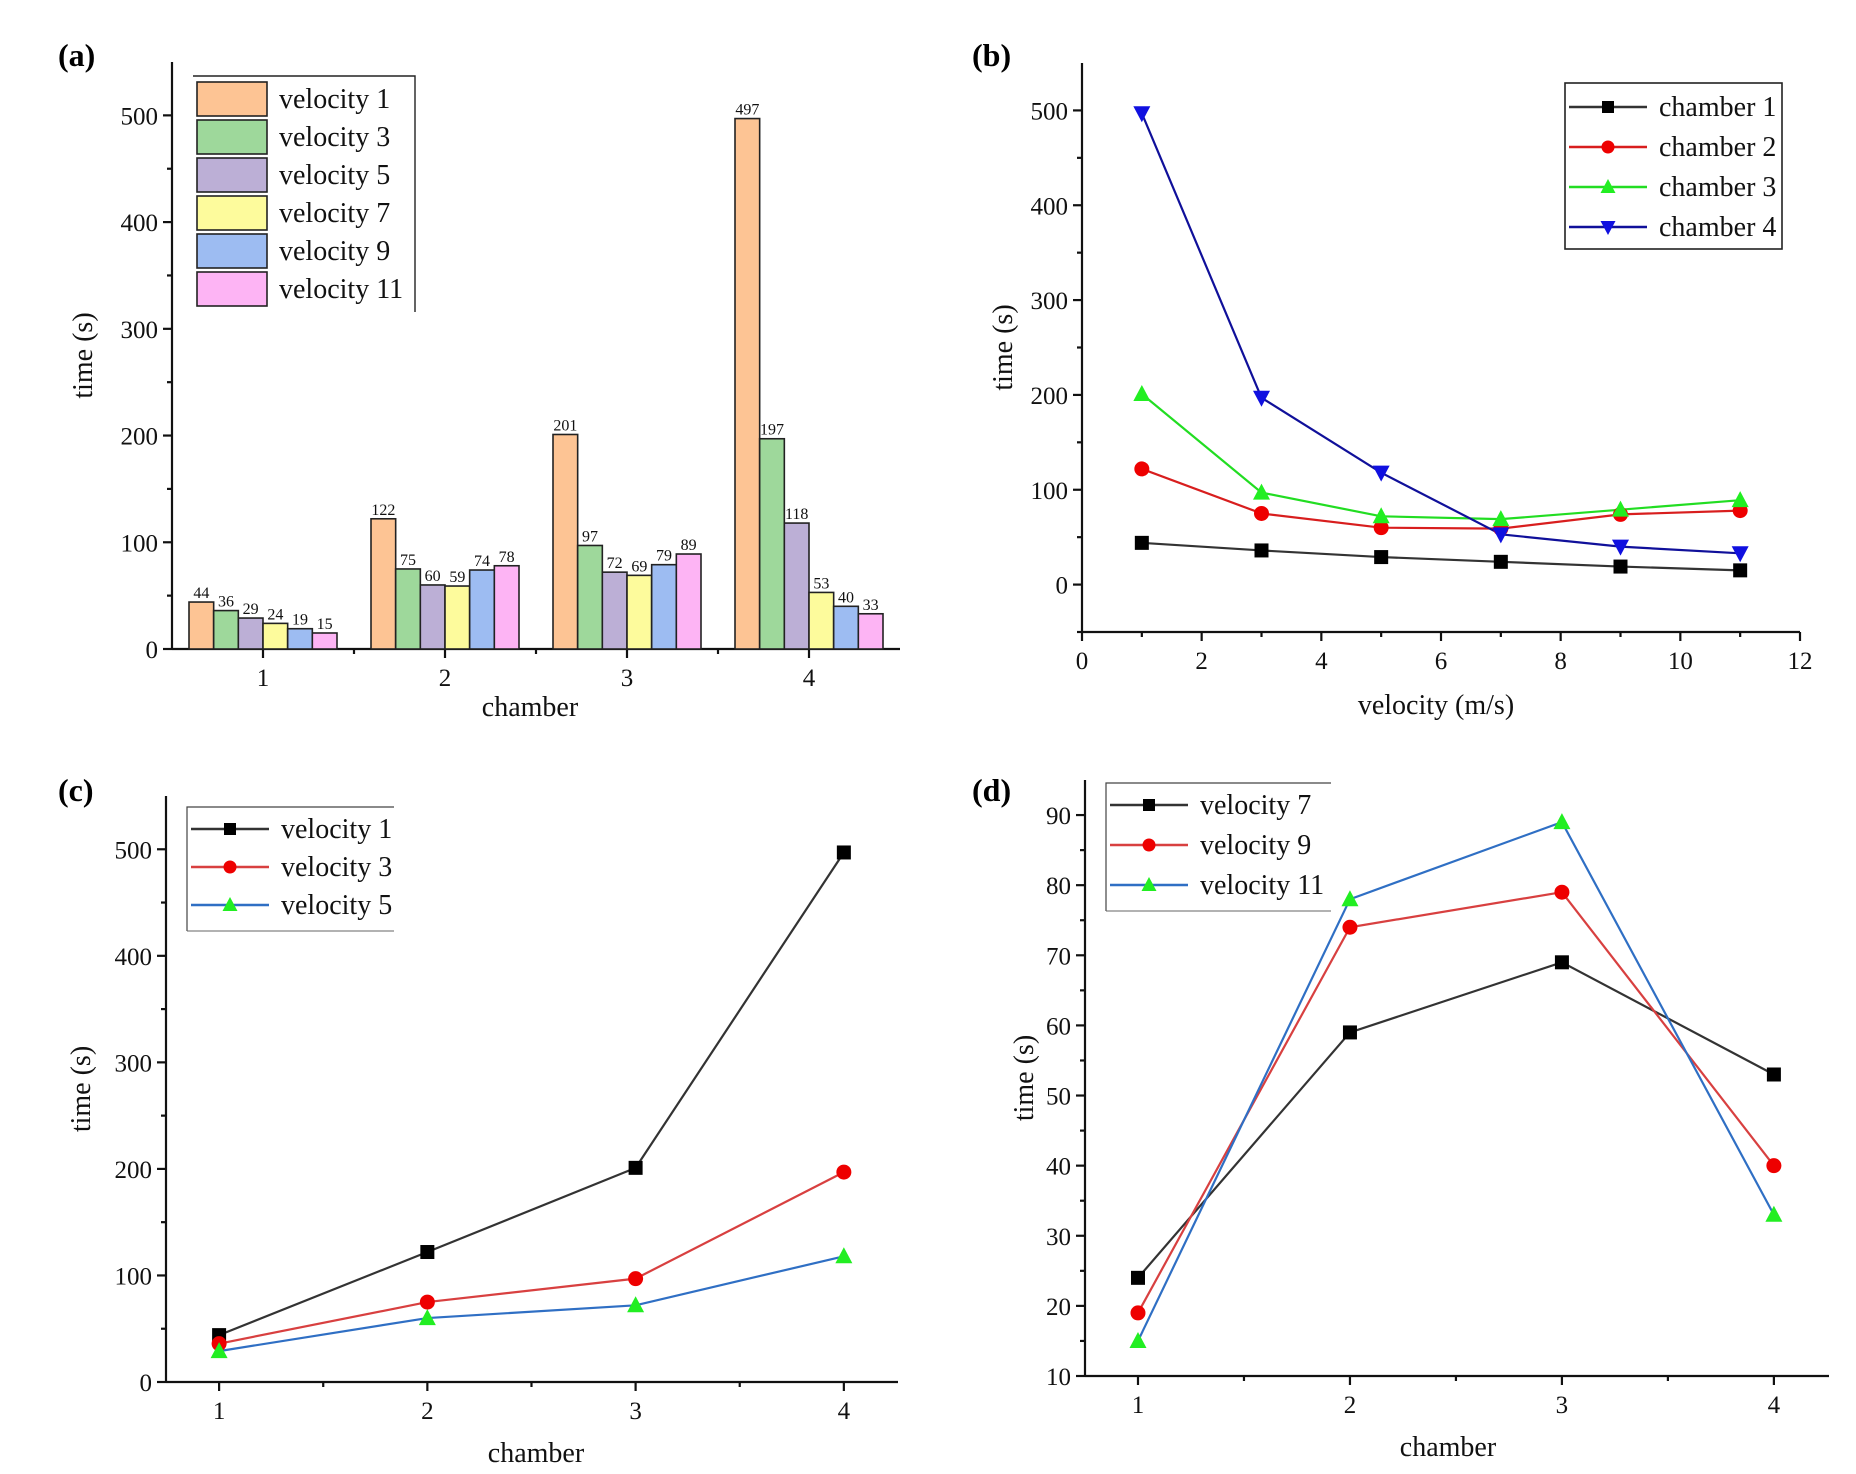 This screenshot has width=1856, height=1474. What do you see at coordinates (251, 609) in the screenshot?
I see `bar-value-label: 29` at bounding box center [251, 609].